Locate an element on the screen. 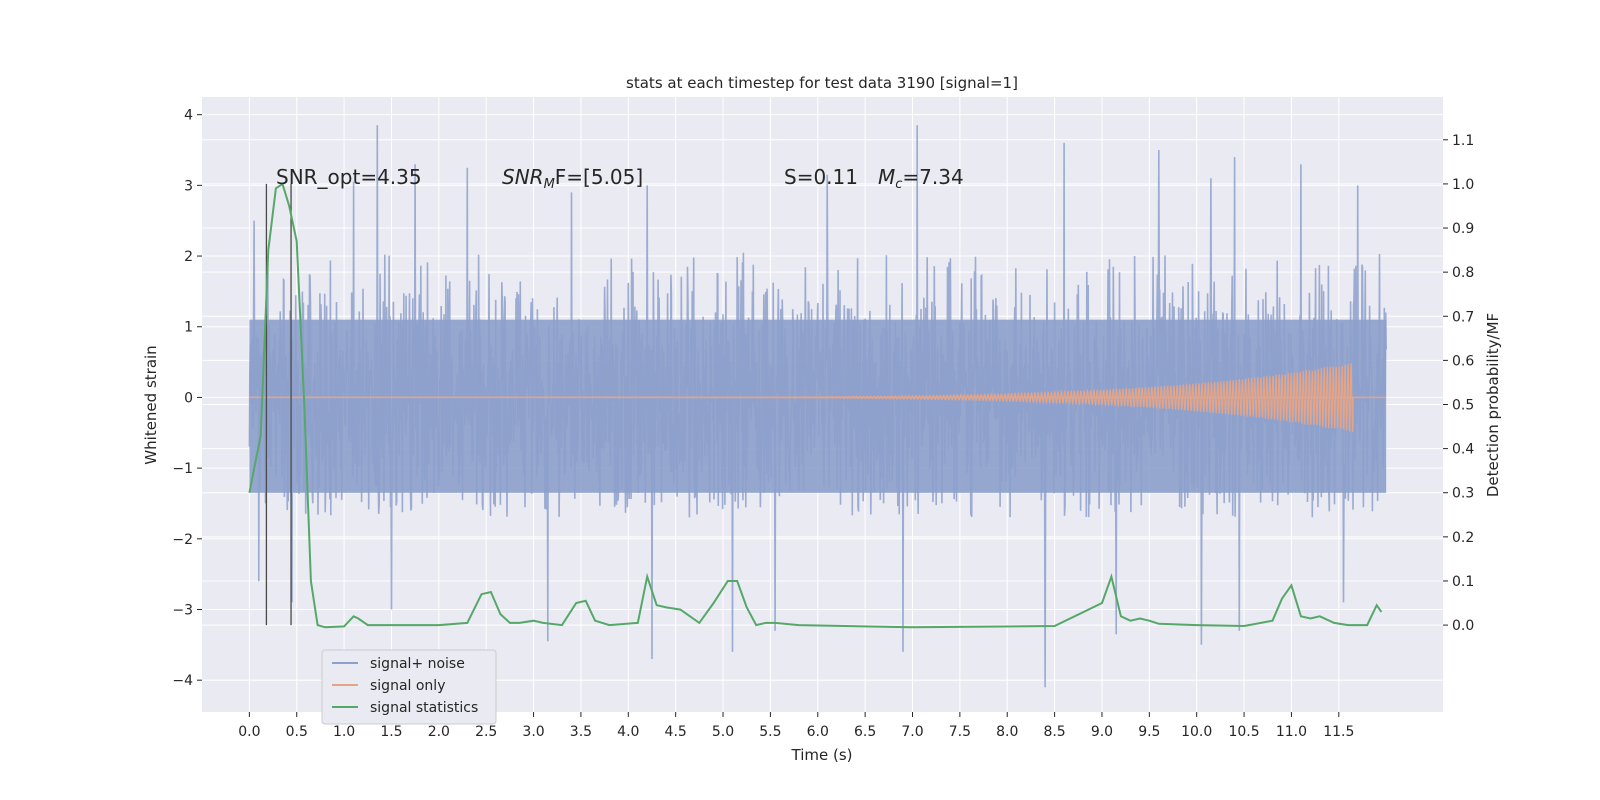 Image resolution: width=1600 pixels, height=800 pixels. x-tick-label: 6.0 is located at coordinates (818, 732).